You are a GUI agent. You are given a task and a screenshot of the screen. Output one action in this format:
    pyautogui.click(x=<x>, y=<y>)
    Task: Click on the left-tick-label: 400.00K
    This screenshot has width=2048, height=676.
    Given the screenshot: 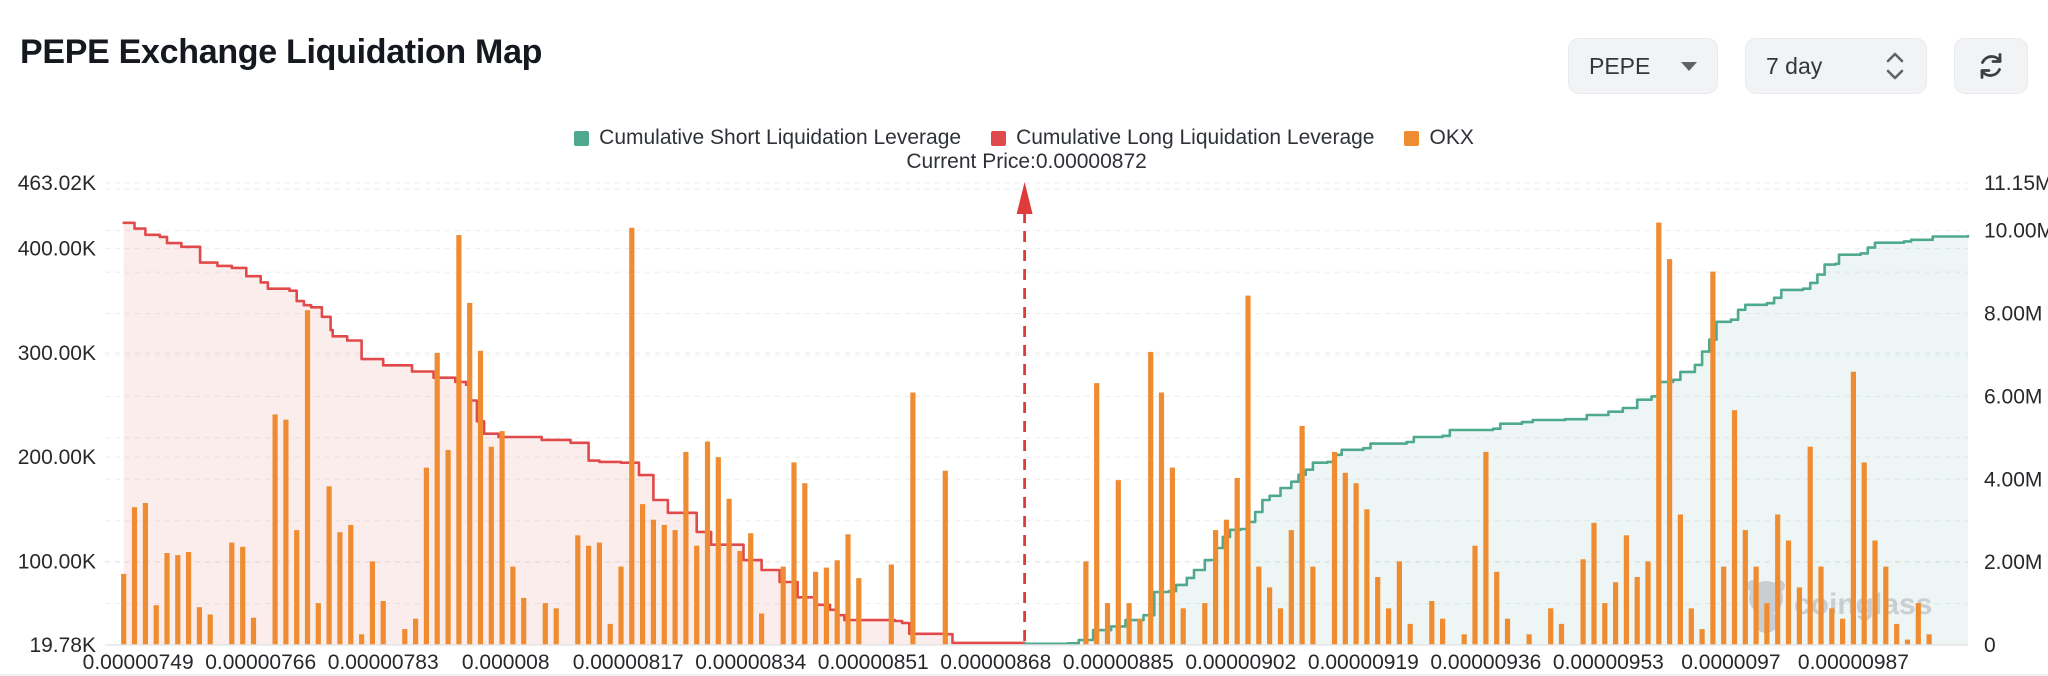 What is the action you would take?
    pyautogui.click(x=57, y=249)
    